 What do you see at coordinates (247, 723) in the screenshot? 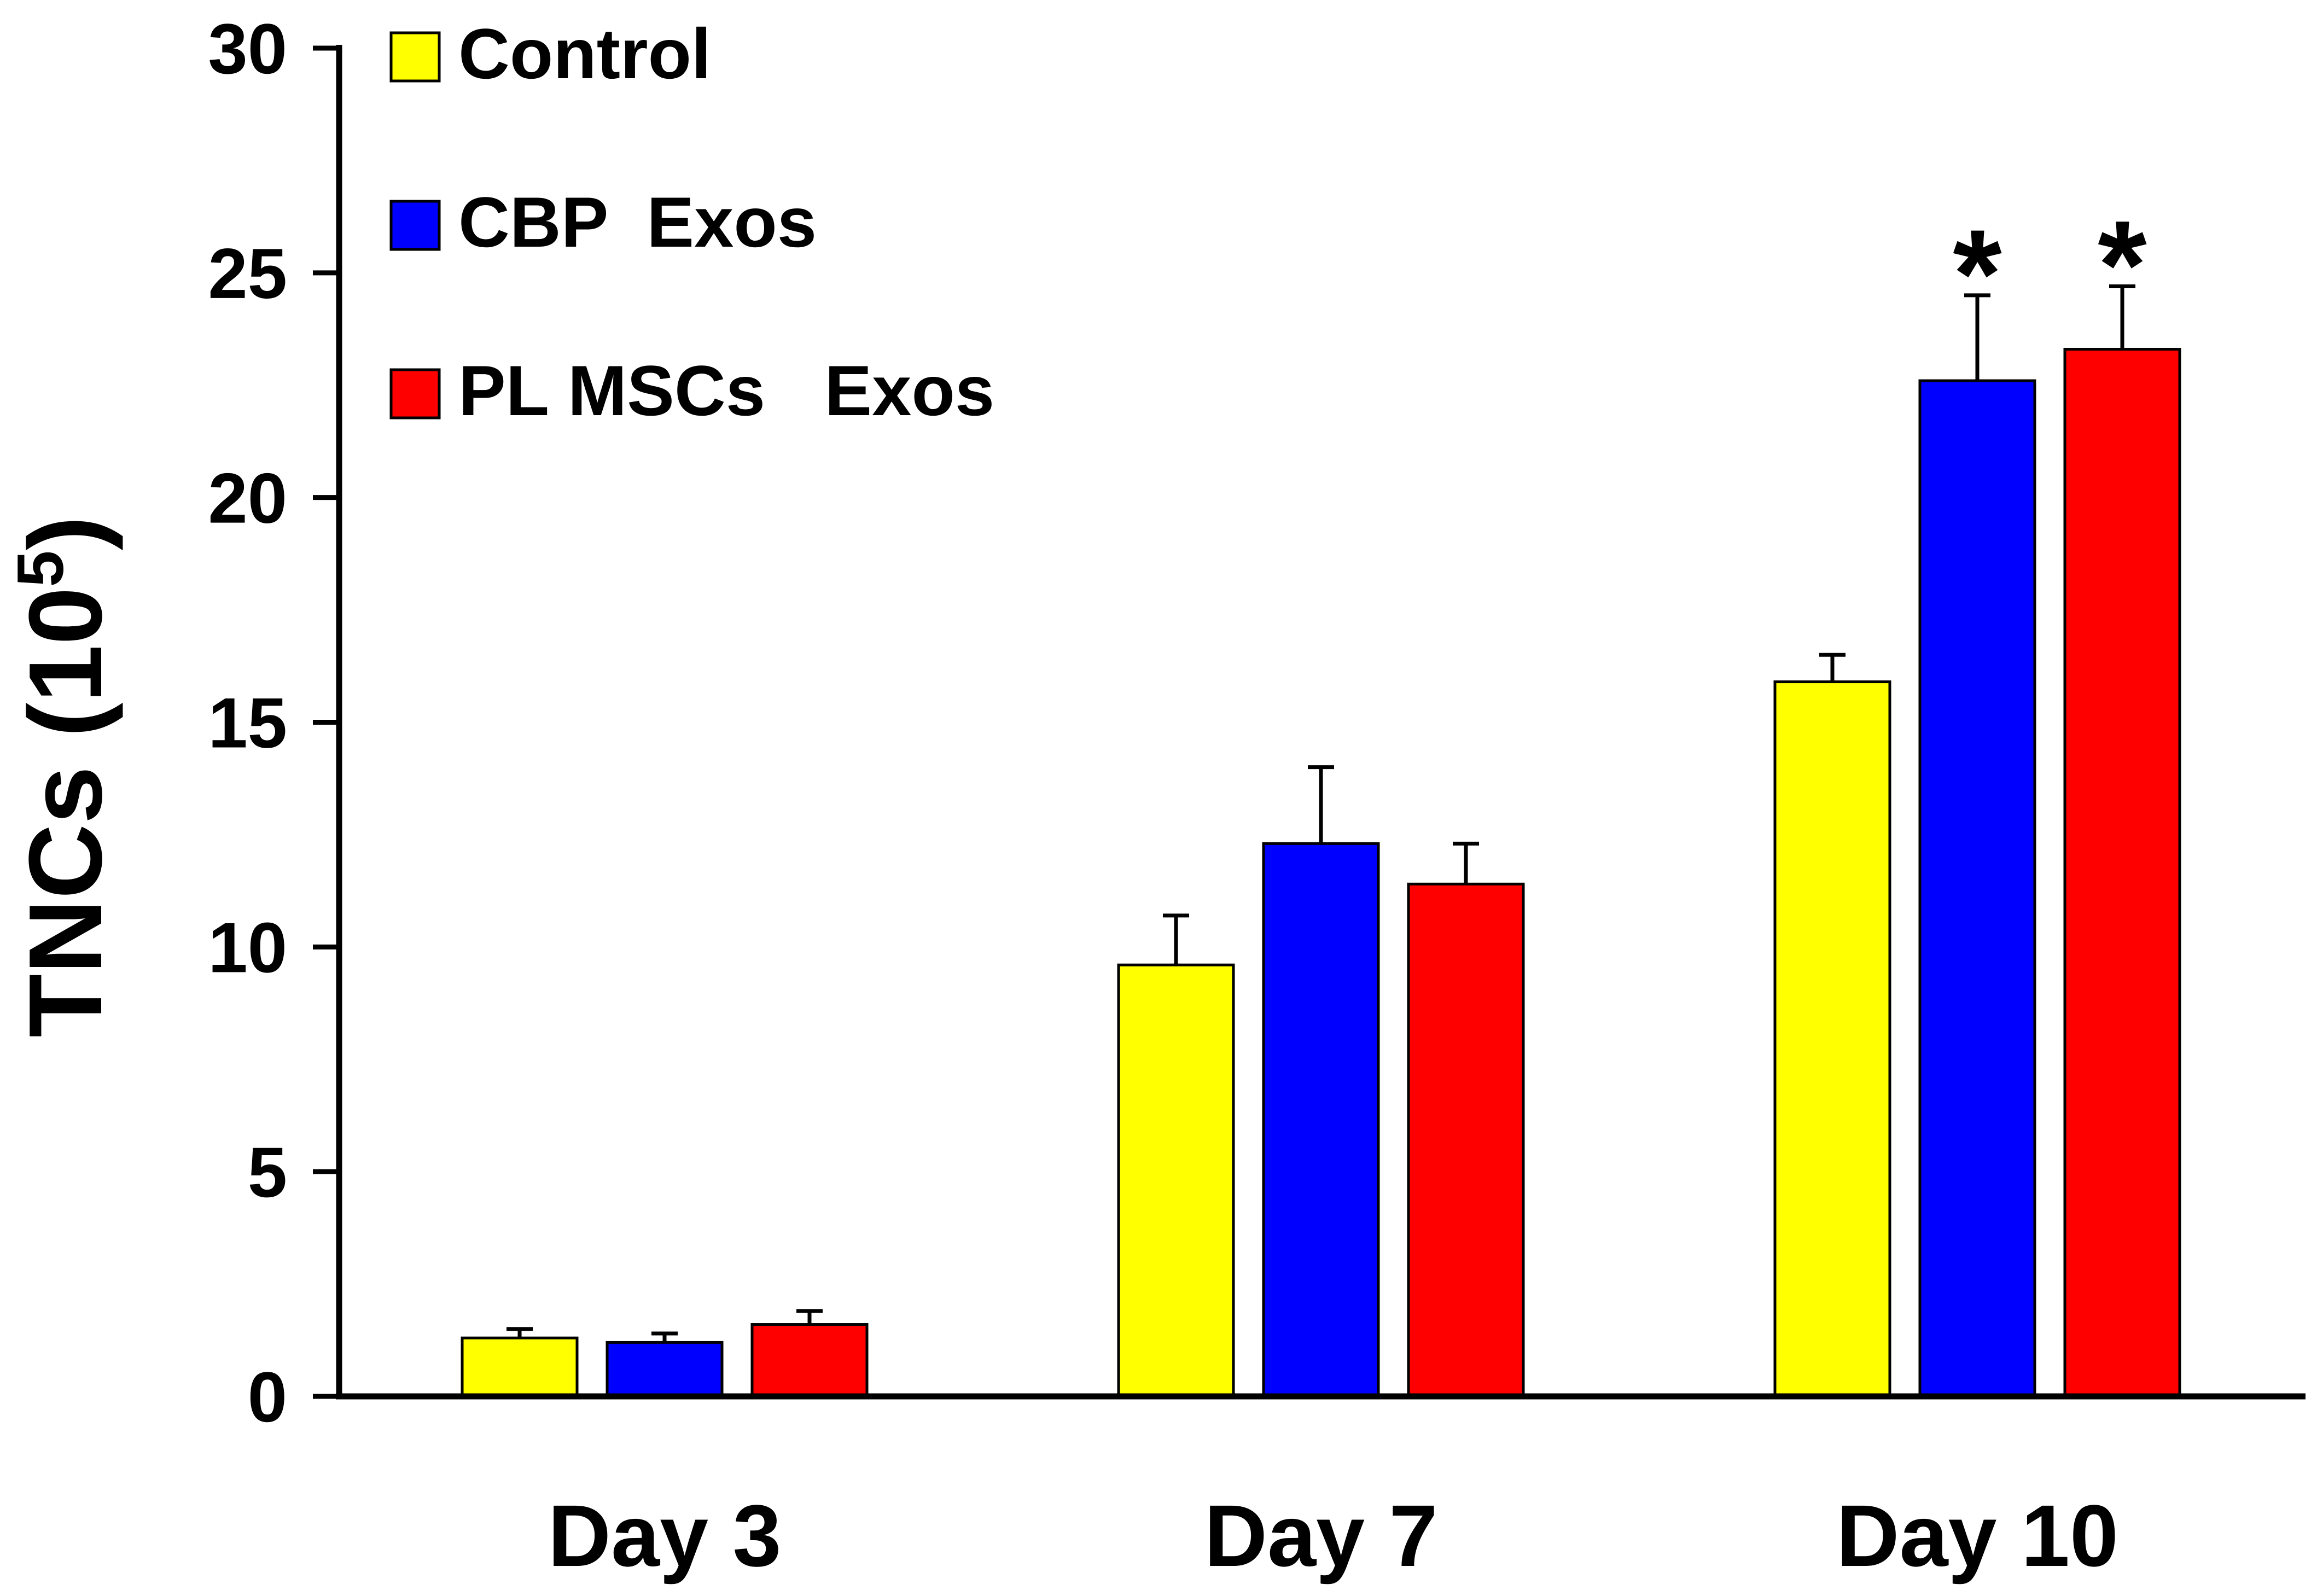
I see `y-tick-label: 15` at bounding box center [247, 723].